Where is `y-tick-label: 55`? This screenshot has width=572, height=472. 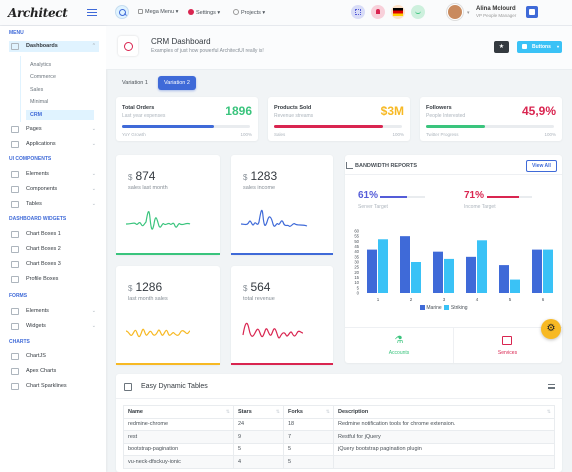 y-tick-label: 55 is located at coordinates (356, 236).